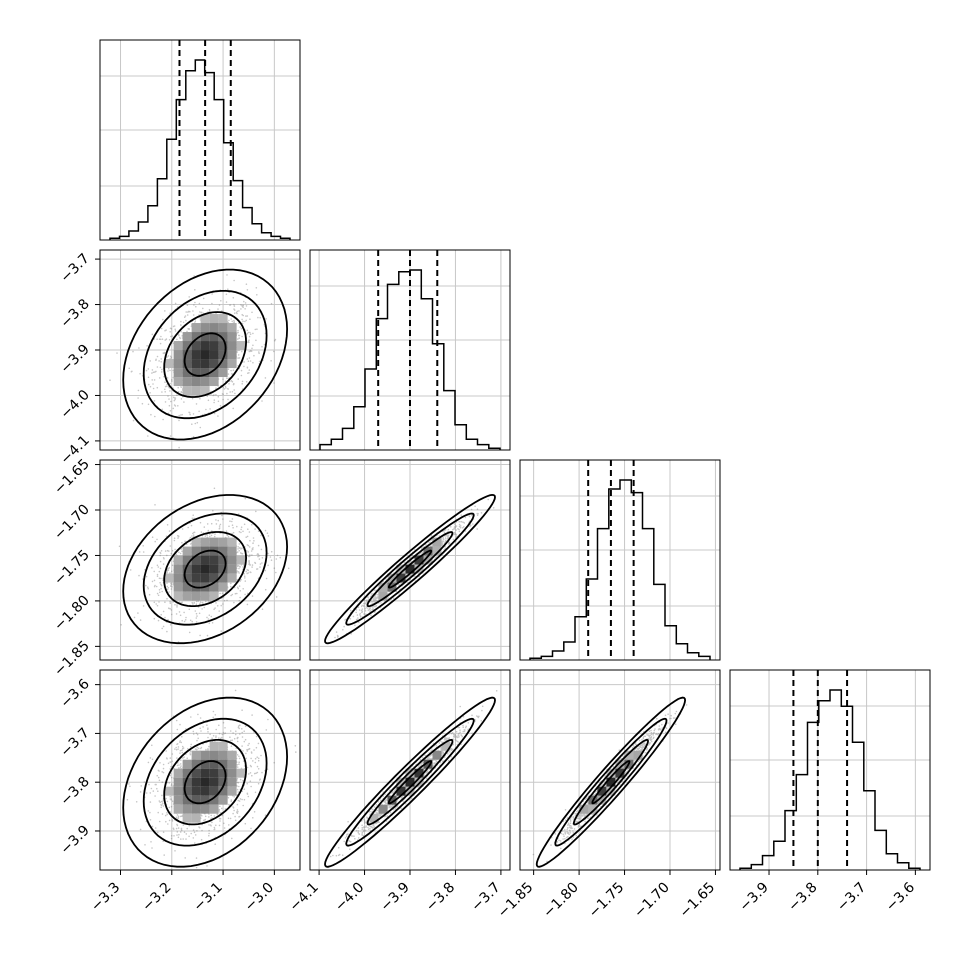 The height and width of the screenshot is (970, 970). Describe the element at coordinates (208, 897) in the screenshot. I see `x-tick-label: −3.1` at that location.